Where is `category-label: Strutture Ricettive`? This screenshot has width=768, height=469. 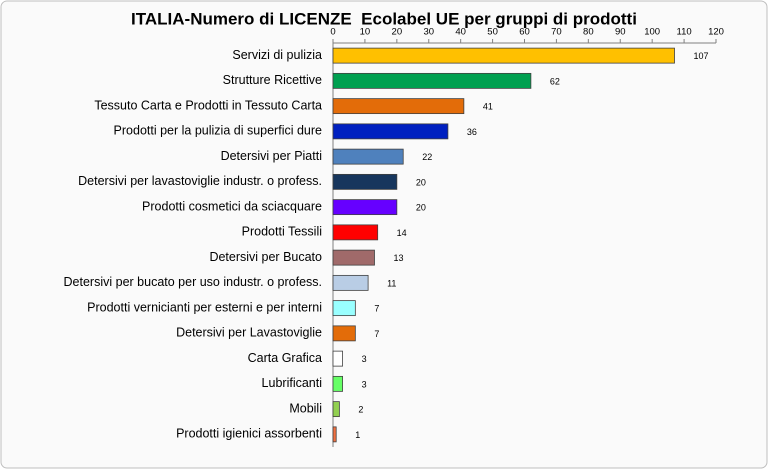
category-label: Strutture Ricettive is located at coordinates (272, 80).